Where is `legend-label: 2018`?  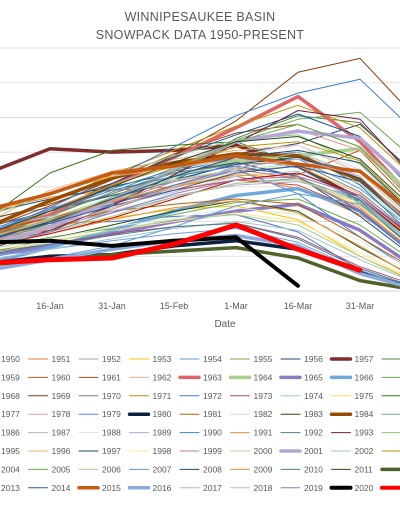 legend-label: 2018 is located at coordinates (263, 488).